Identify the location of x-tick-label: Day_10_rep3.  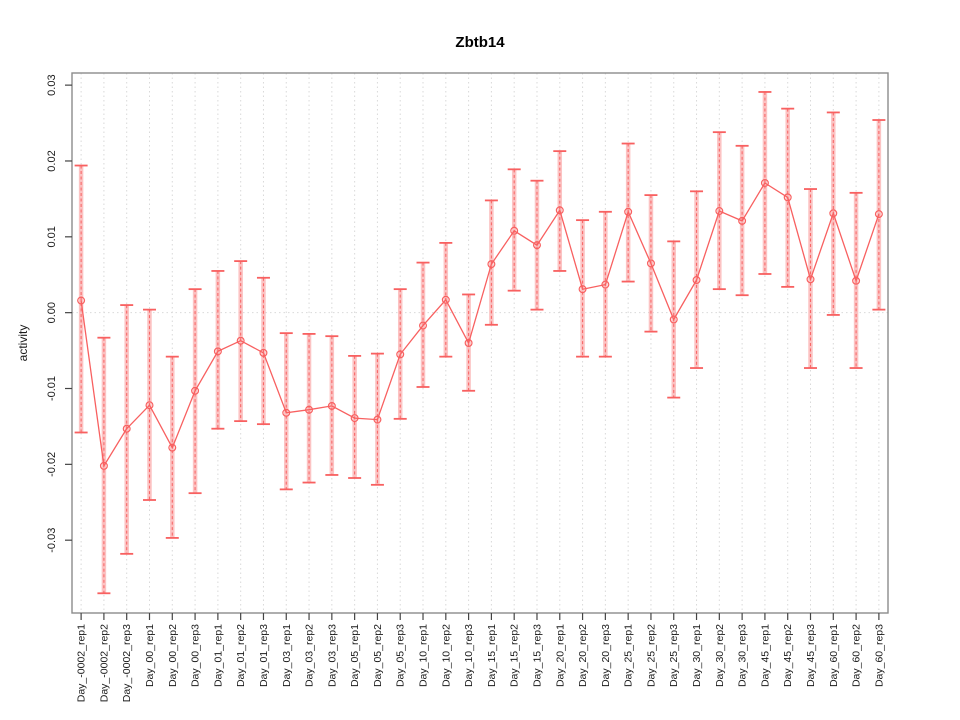
(469, 655).